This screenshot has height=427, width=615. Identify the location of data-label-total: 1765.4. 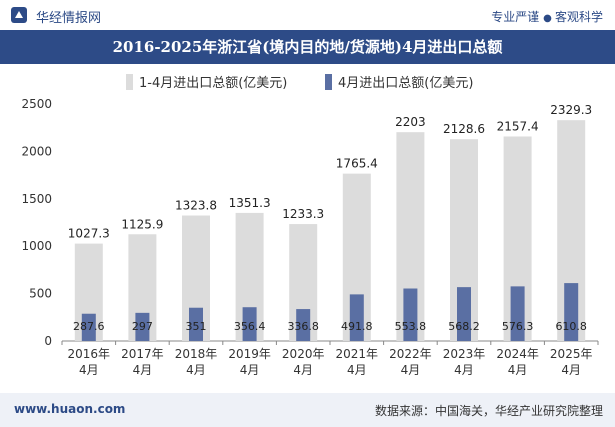
(357, 164).